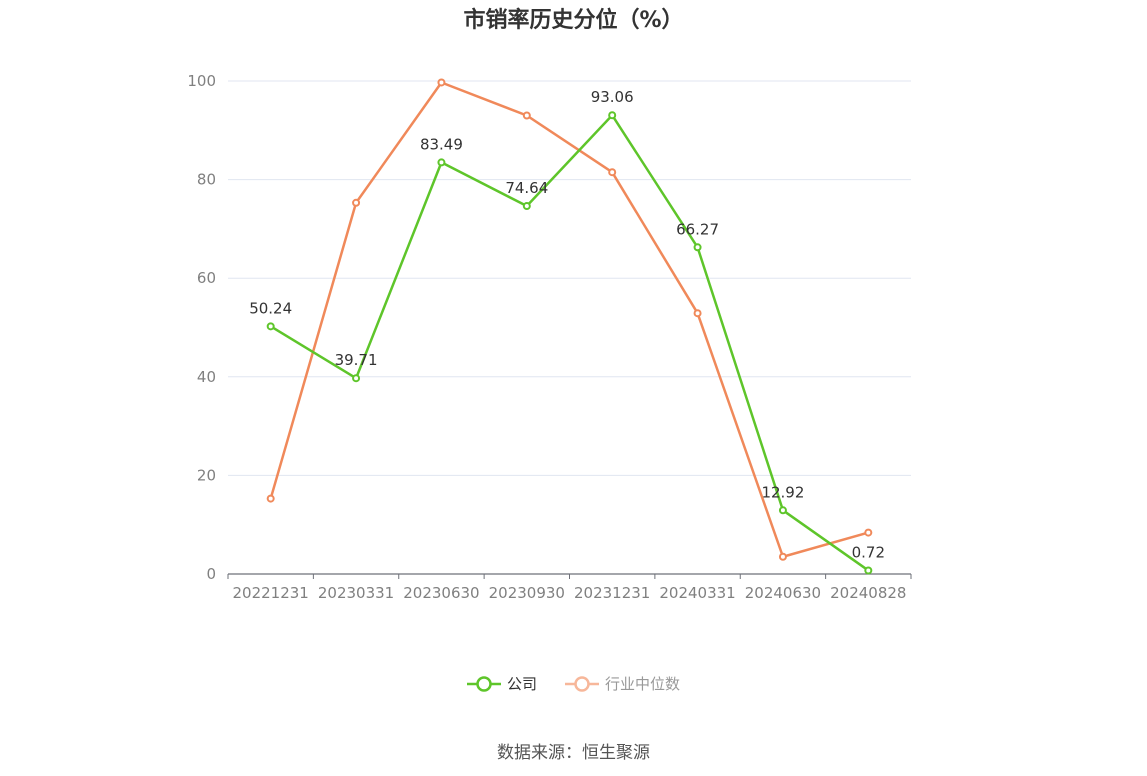 This screenshot has width=1147, height=776. What do you see at coordinates (206, 475) in the screenshot?
I see `y-tick-label: 20` at bounding box center [206, 475].